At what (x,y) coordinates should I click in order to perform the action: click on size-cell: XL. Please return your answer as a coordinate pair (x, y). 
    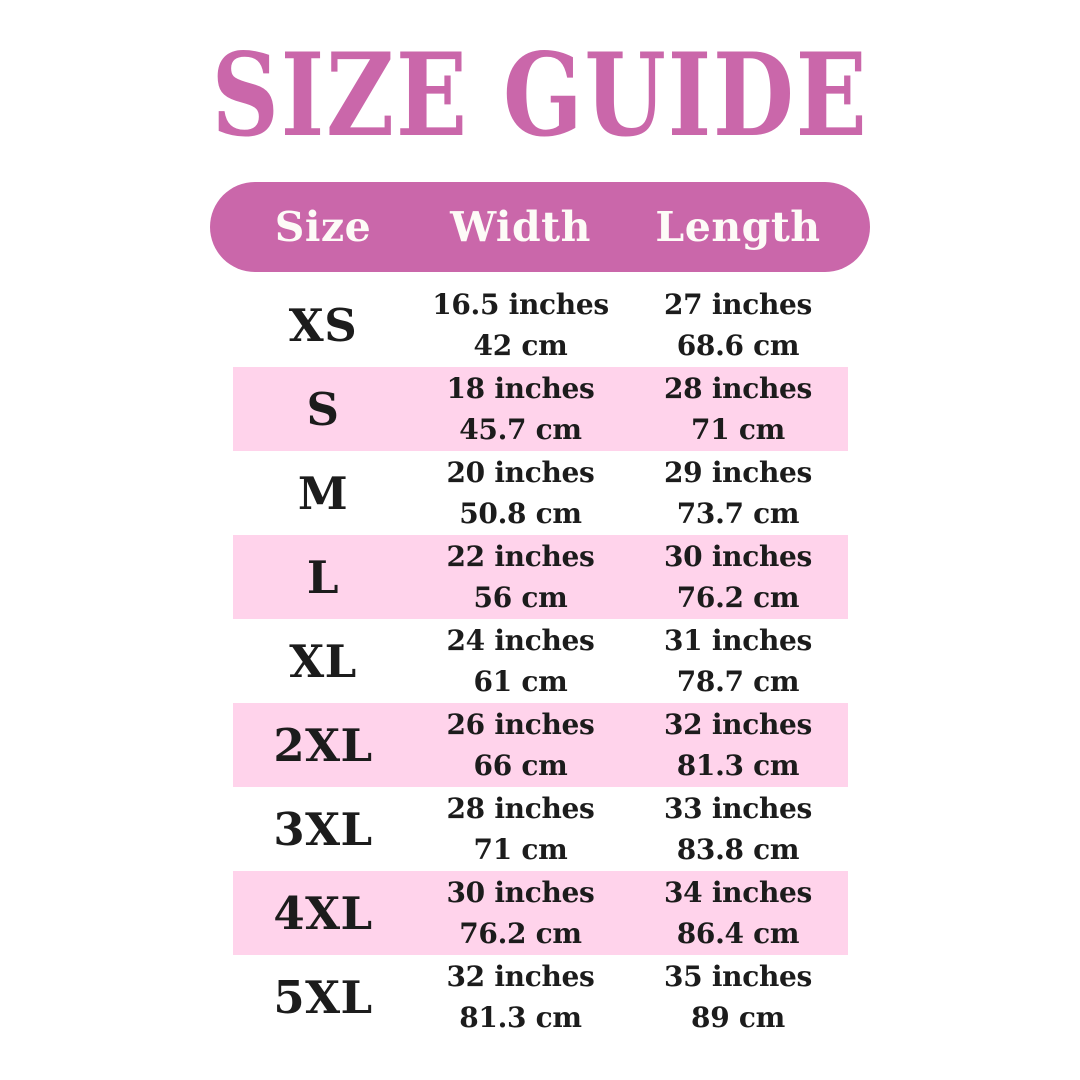
    Looking at the image, I should click on (323, 661).